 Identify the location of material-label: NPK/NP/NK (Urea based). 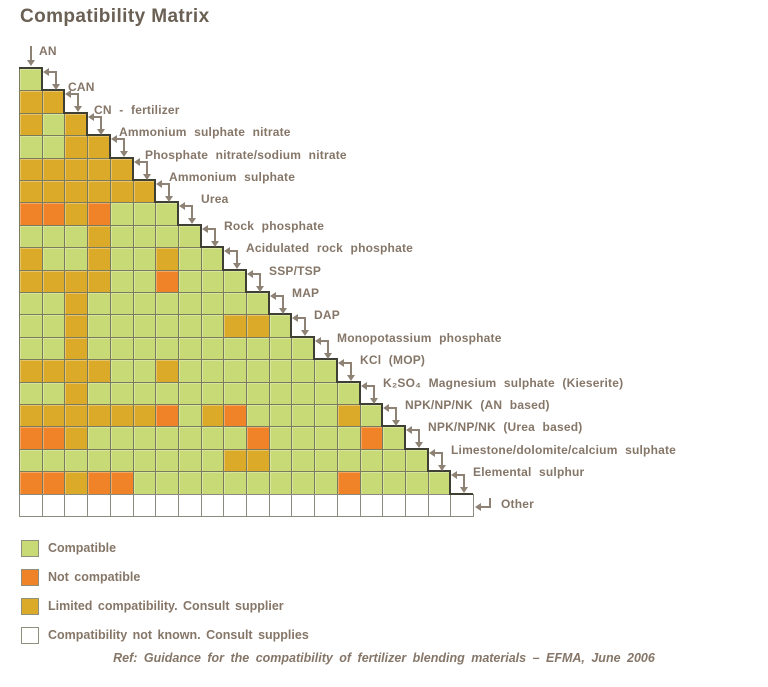
(505, 427).